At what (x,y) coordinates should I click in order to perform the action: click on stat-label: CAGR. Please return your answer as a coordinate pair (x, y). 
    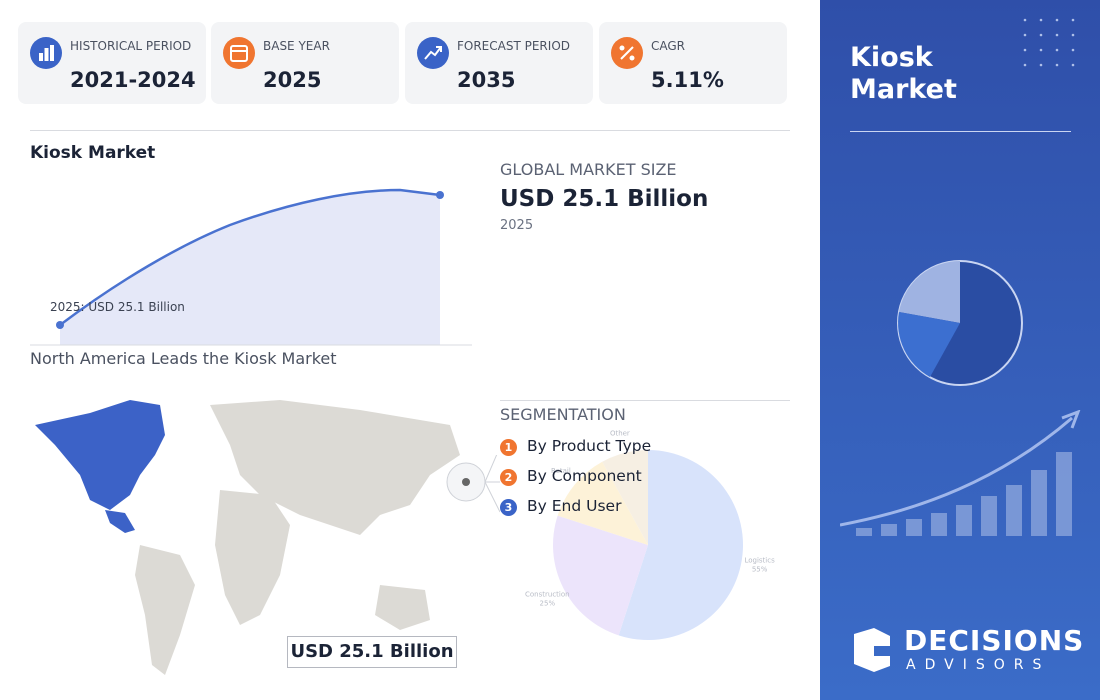
    Looking at the image, I should click on (668, 46).